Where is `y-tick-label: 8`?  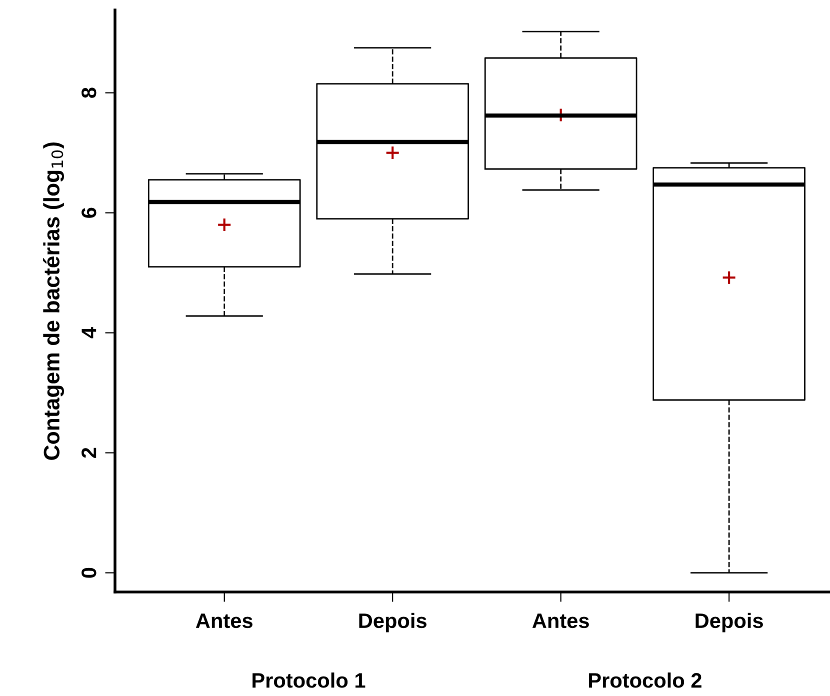 y-tick-label: 8 is located at coordinates (89, 93).